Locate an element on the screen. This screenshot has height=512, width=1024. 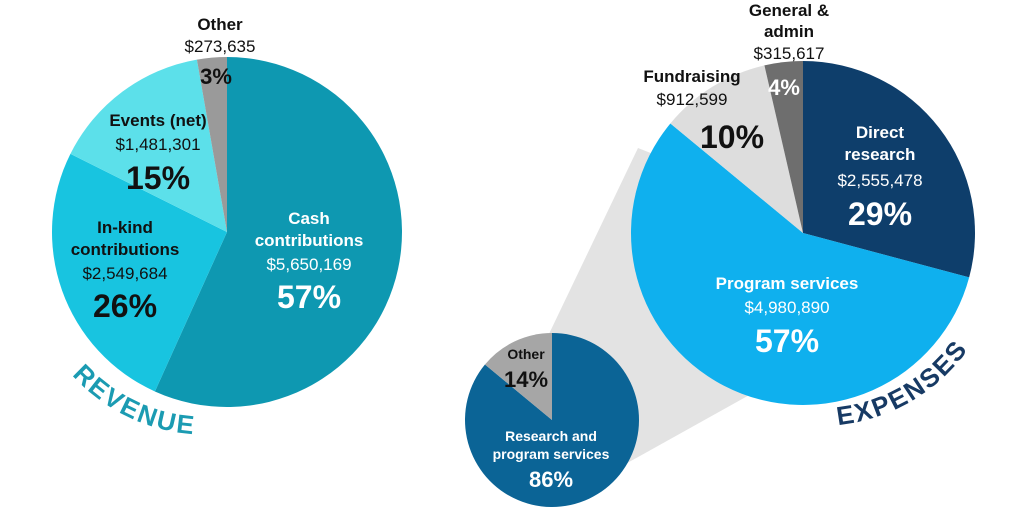
label-rev-other-name: Other is located at coordinates (220, 24).